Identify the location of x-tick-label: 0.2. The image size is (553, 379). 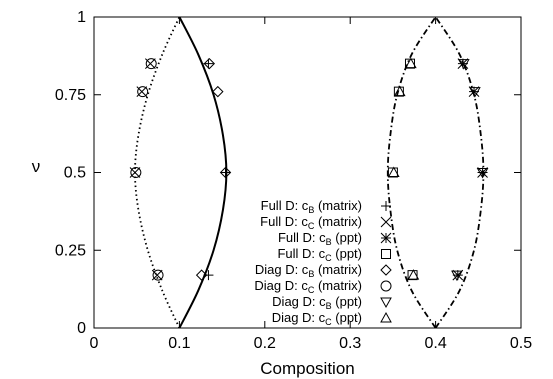
(265, 343).